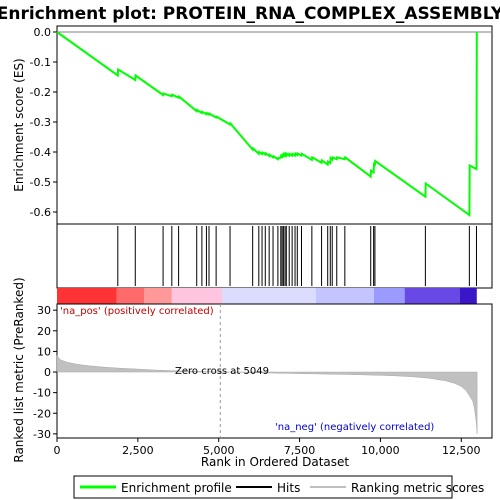 Image resolution: width=500 pixels, height=500 pixels. I want to click on rank-color-band, so click(267, 296).